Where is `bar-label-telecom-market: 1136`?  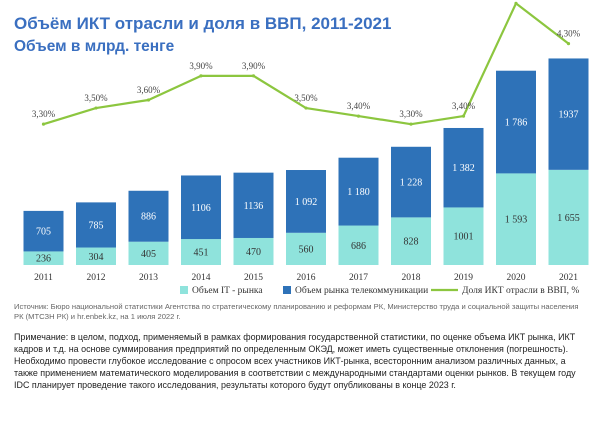 bar-label-telecom-market: 1136 is located at coordinates (254, 206).